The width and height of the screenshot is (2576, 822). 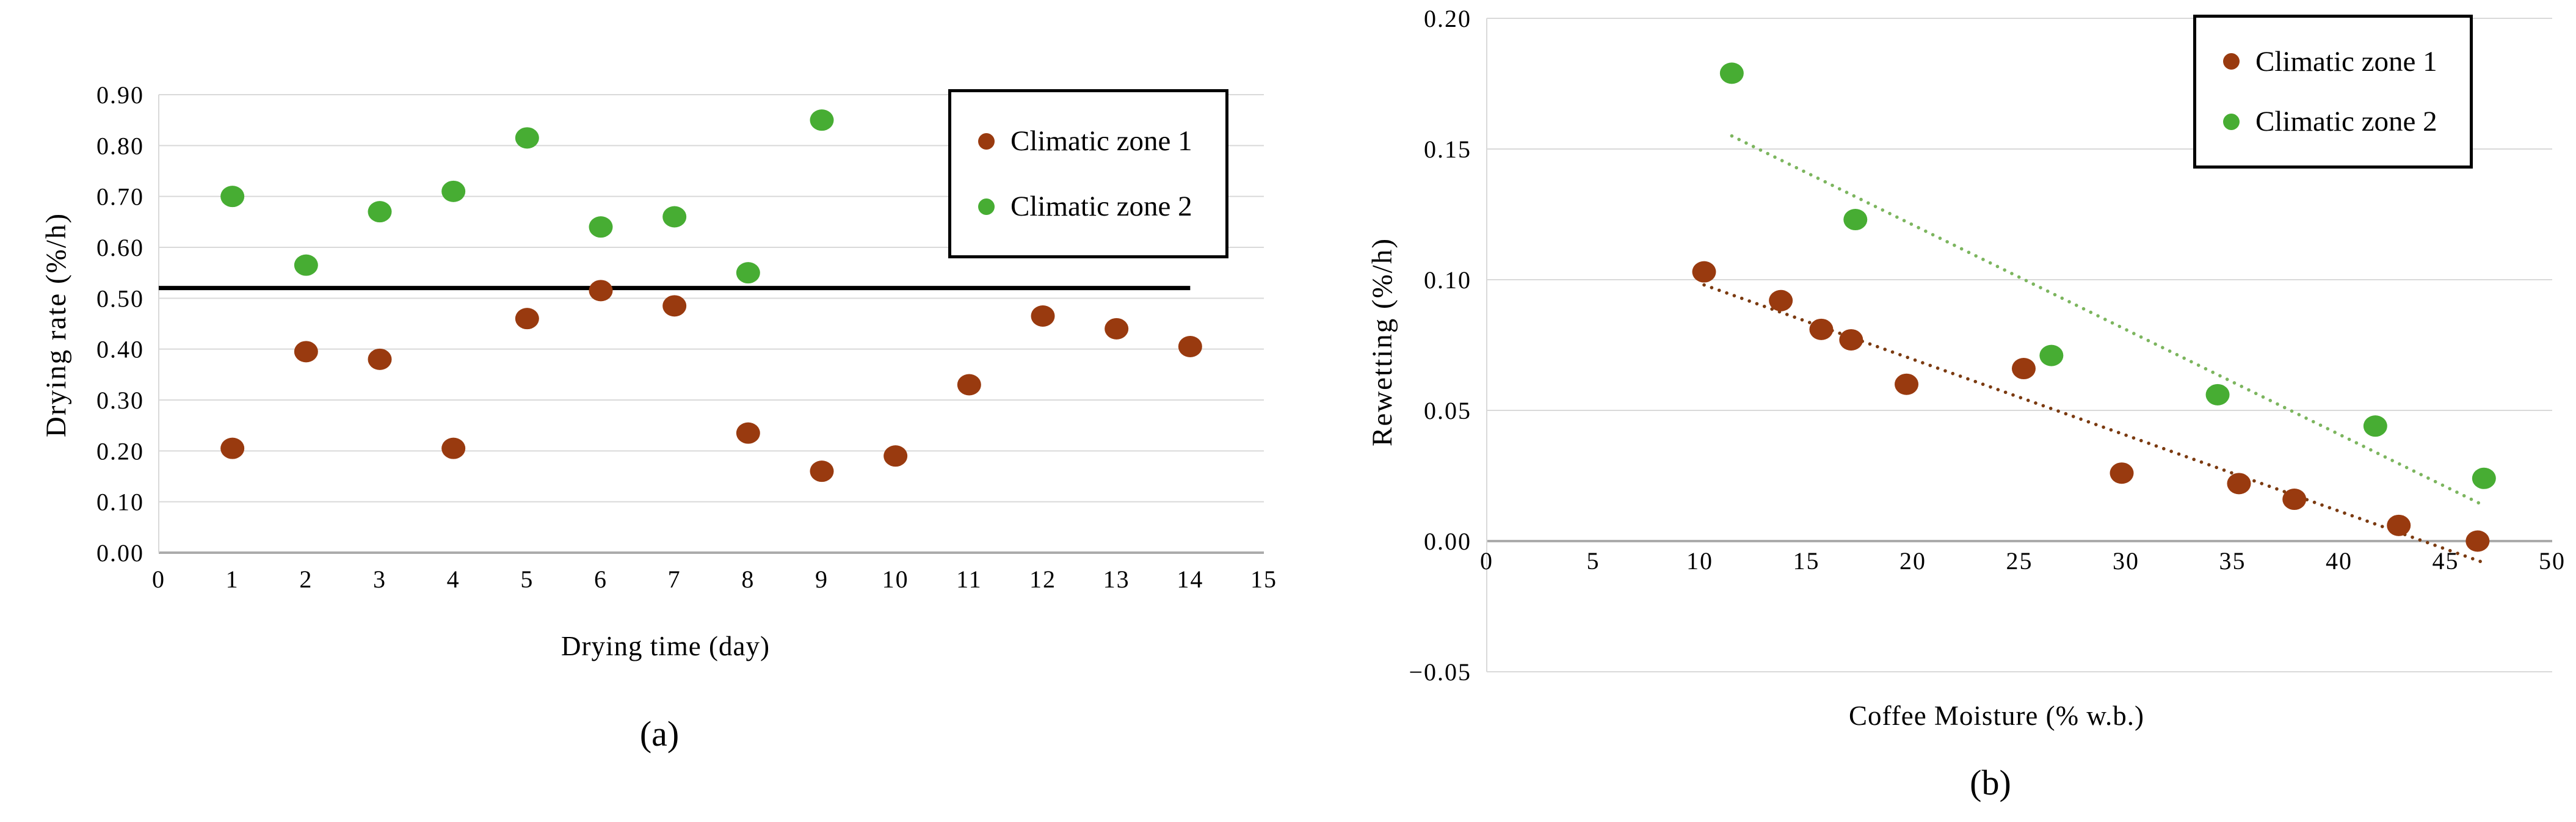 What do you see at coordinates (2126, 561) in the screenshot?
I see `x-tick-label: 30` at bounding box center [2126, 561].